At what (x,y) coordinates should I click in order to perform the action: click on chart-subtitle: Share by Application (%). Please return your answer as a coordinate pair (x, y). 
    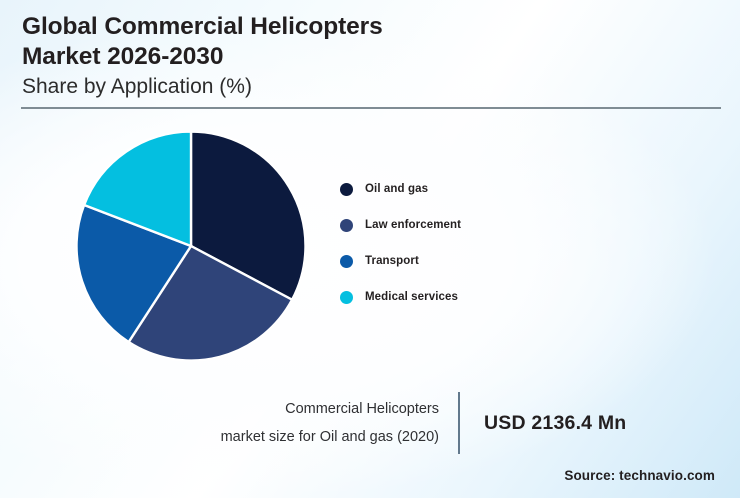
    Looking at the image, I should click on (137, 86).